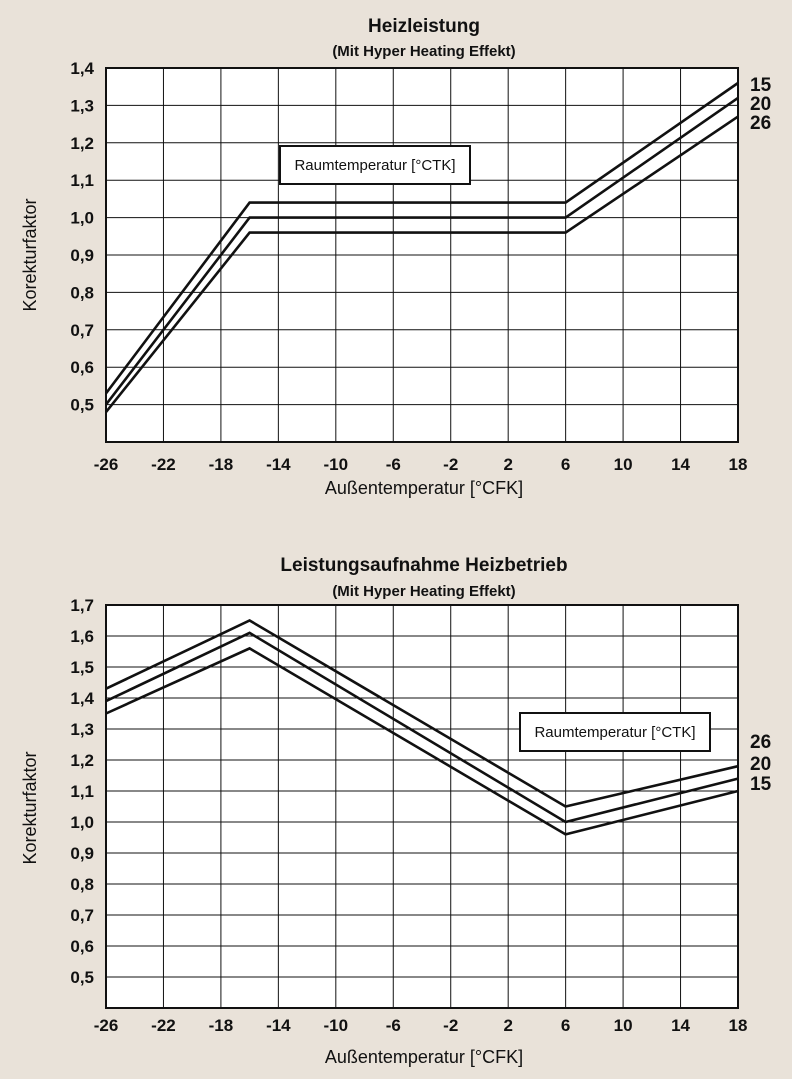  What do you see at coordinates (423, 51) in the screenshot?
I see `chart-1-subtitle: (Mit Hyper Heating Effekt)` at bounding box center [423, 51].